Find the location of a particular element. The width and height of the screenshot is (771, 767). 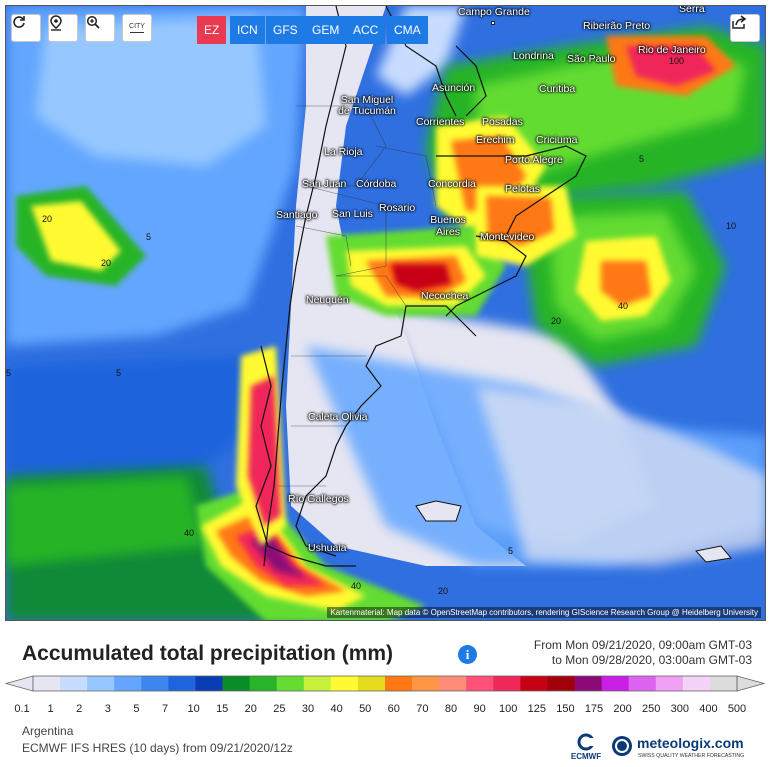

ecmwf-logo: ECMWF is located at coordinates (586, 747).